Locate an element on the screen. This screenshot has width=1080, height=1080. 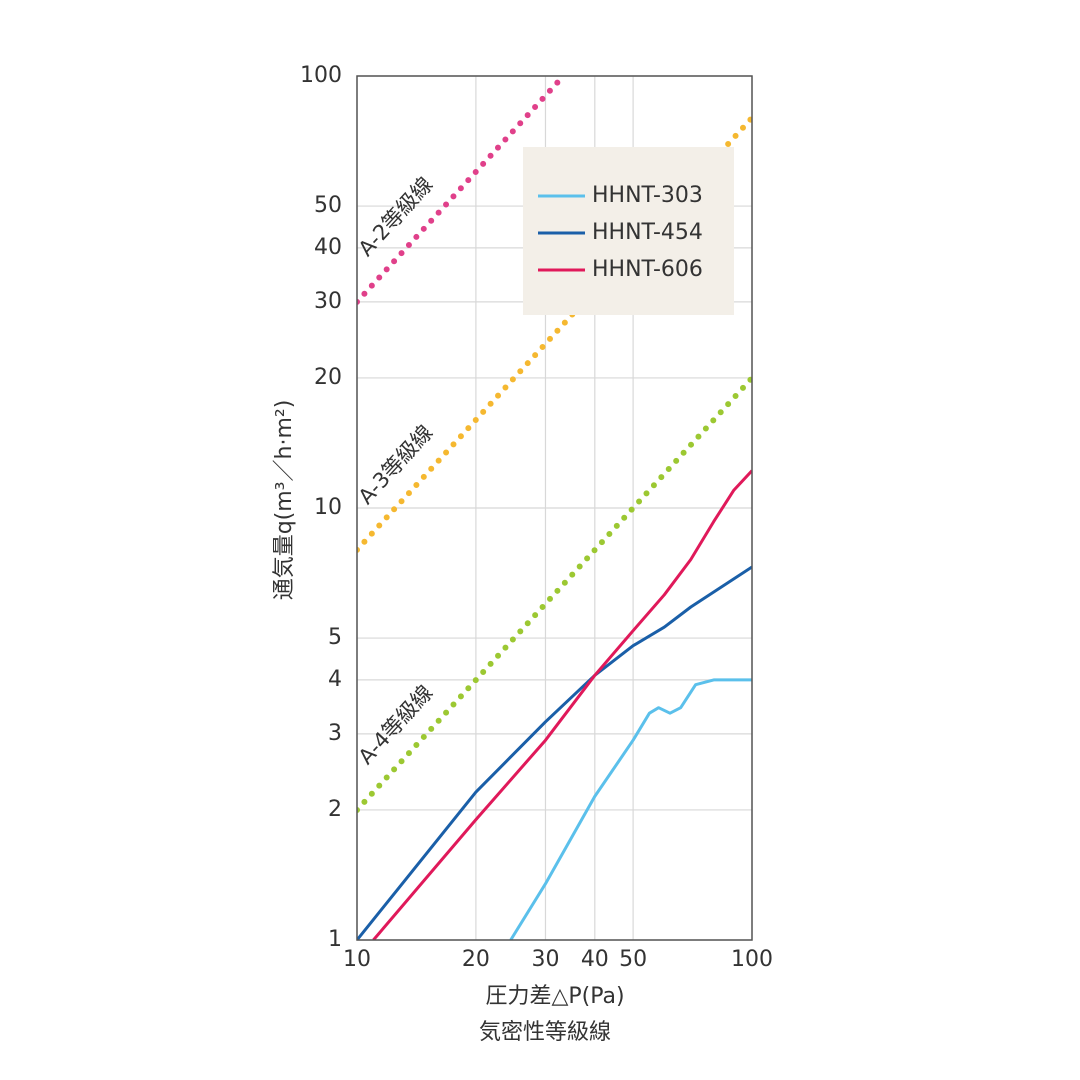
y-tick-label: 50 is located at coordinates (328, 205).